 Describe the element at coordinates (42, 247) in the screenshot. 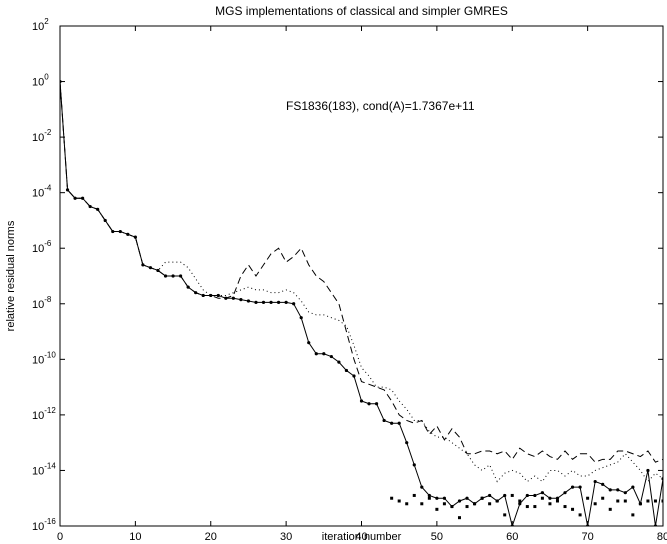

I see `y-tick-label: 10⁻⁶` at that location.